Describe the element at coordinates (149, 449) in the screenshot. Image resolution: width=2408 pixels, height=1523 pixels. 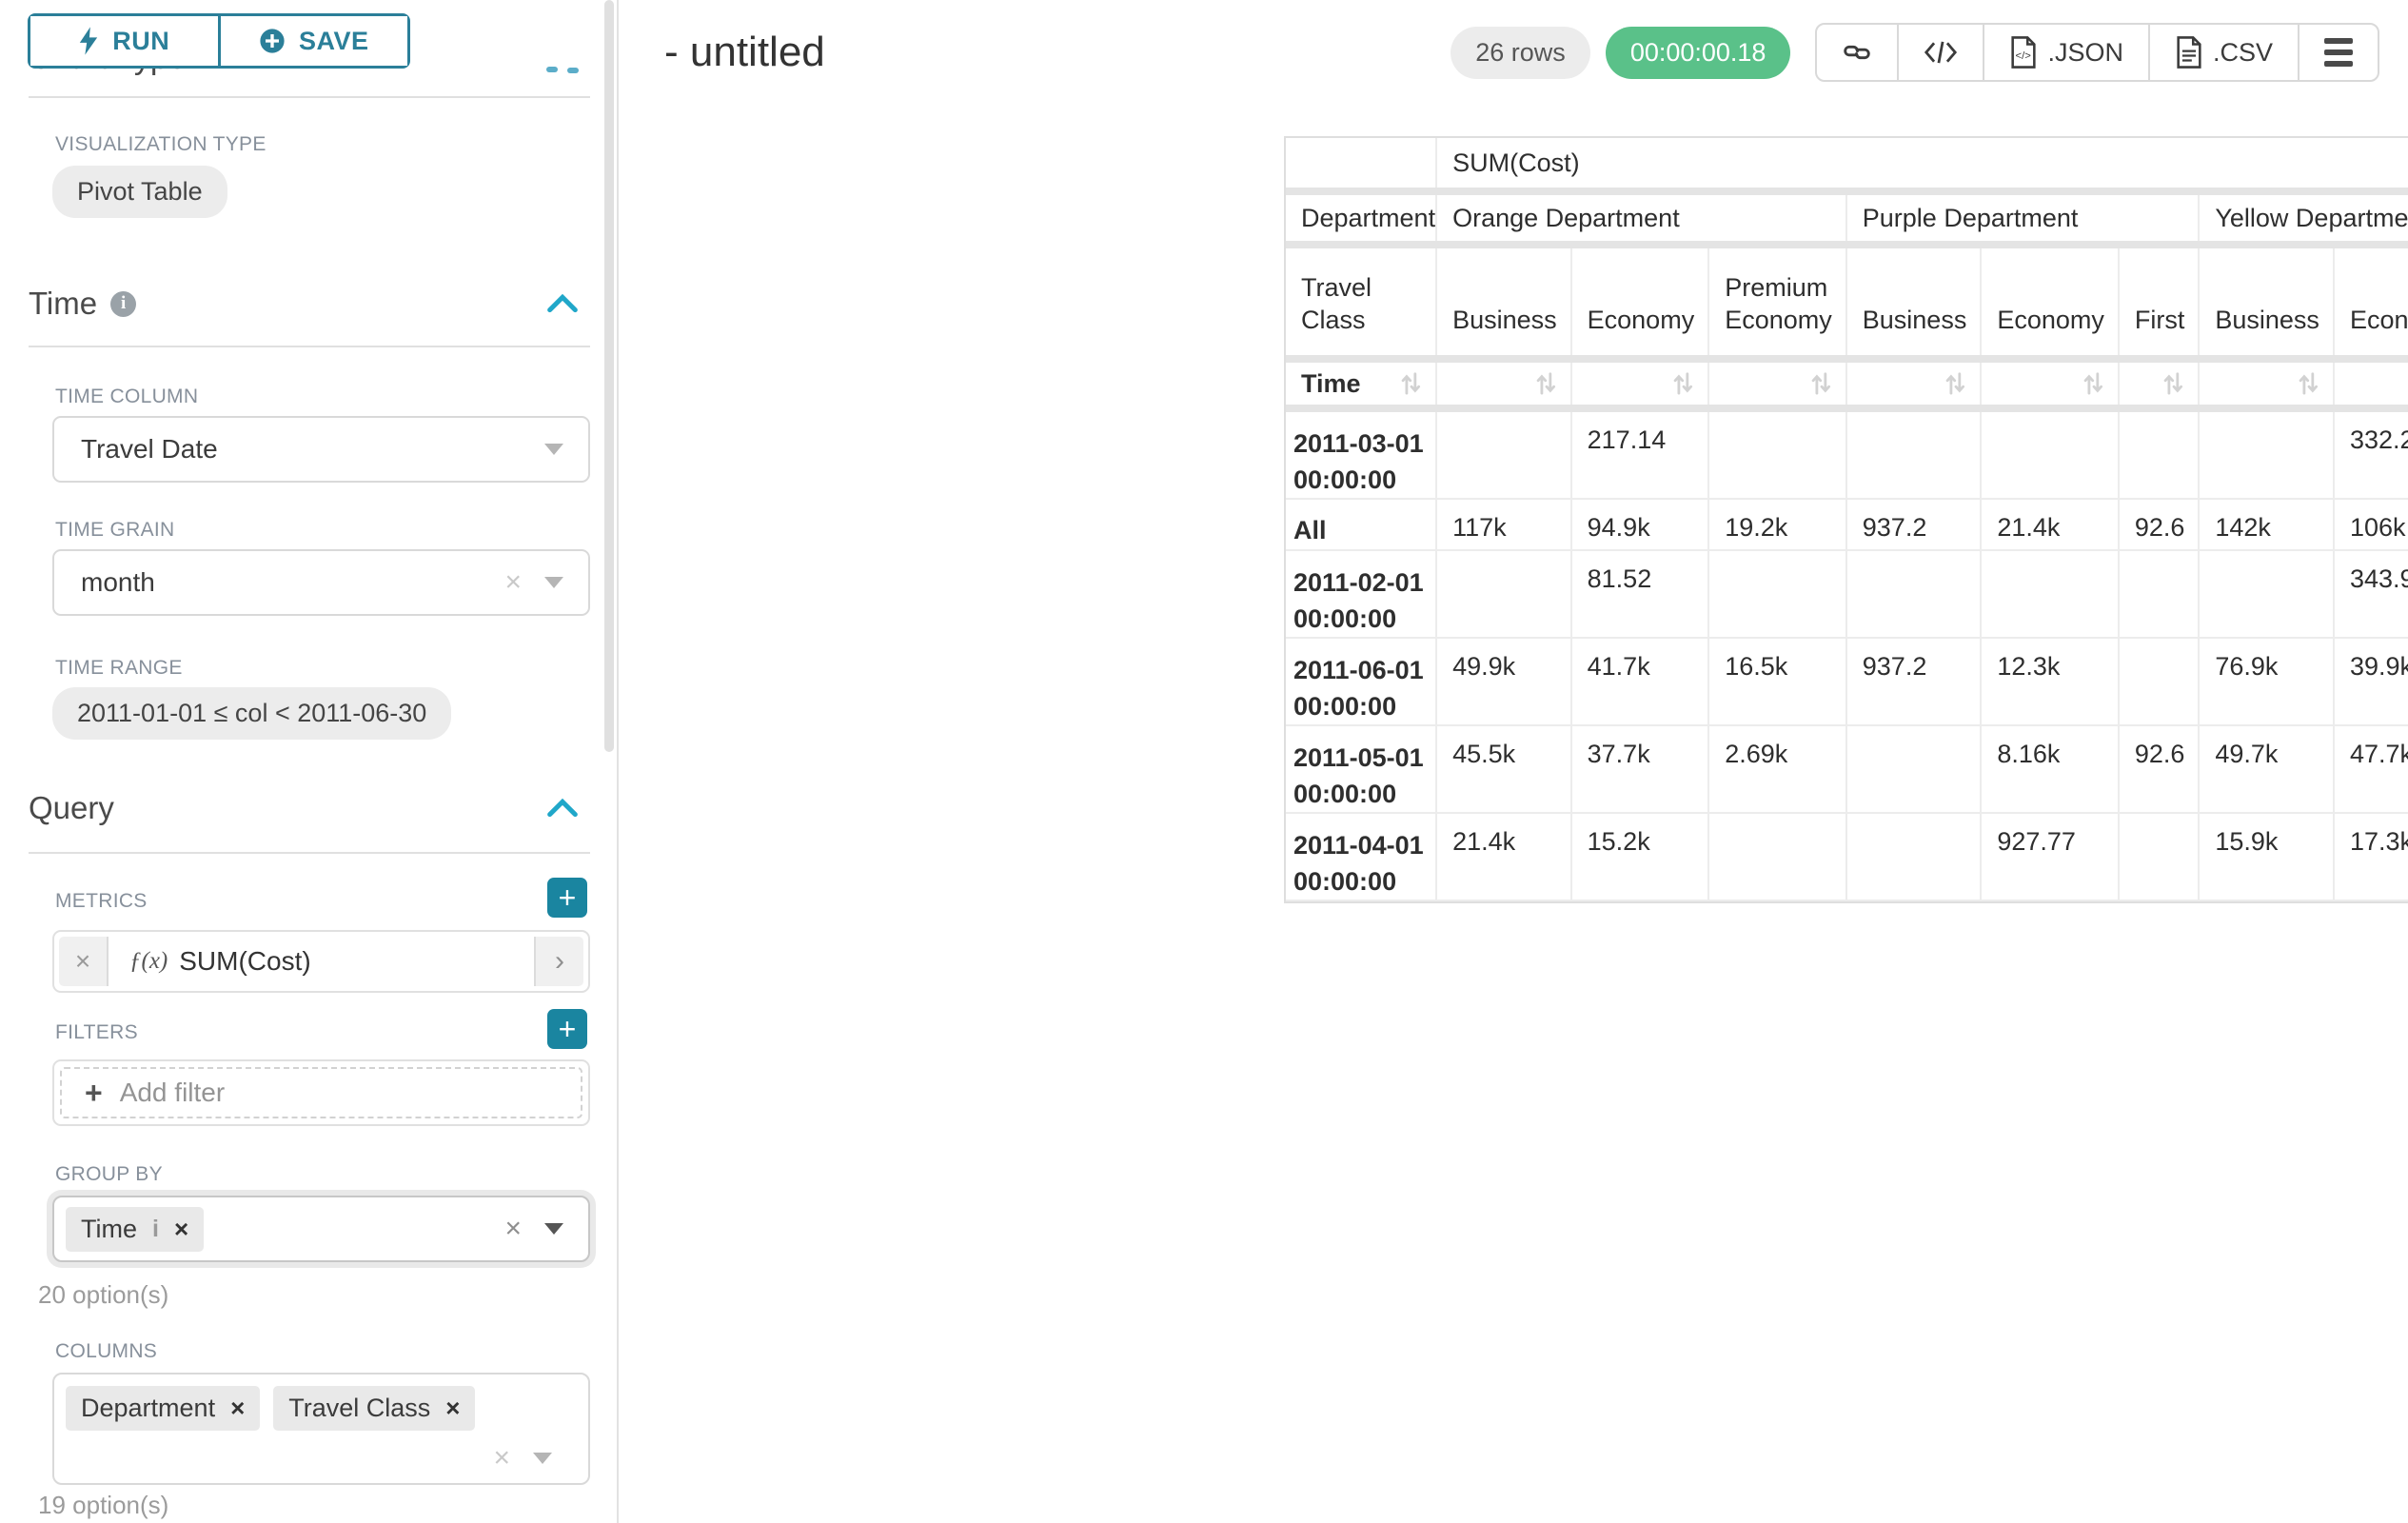
I see `time-column-value: Travel Date` at that location.